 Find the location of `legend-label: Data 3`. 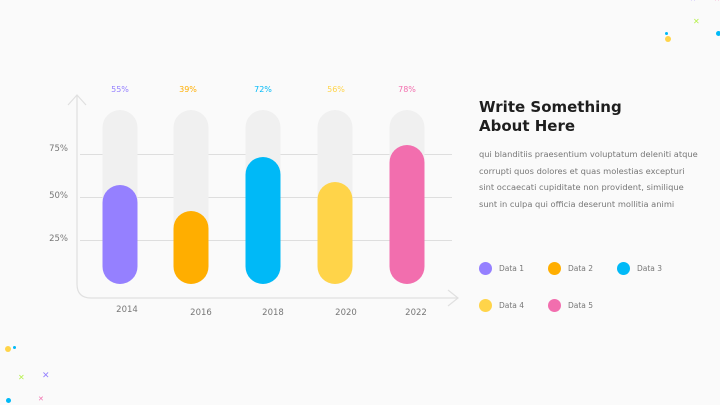

legend-label: Data 3 is located at coordinates (650, 268).